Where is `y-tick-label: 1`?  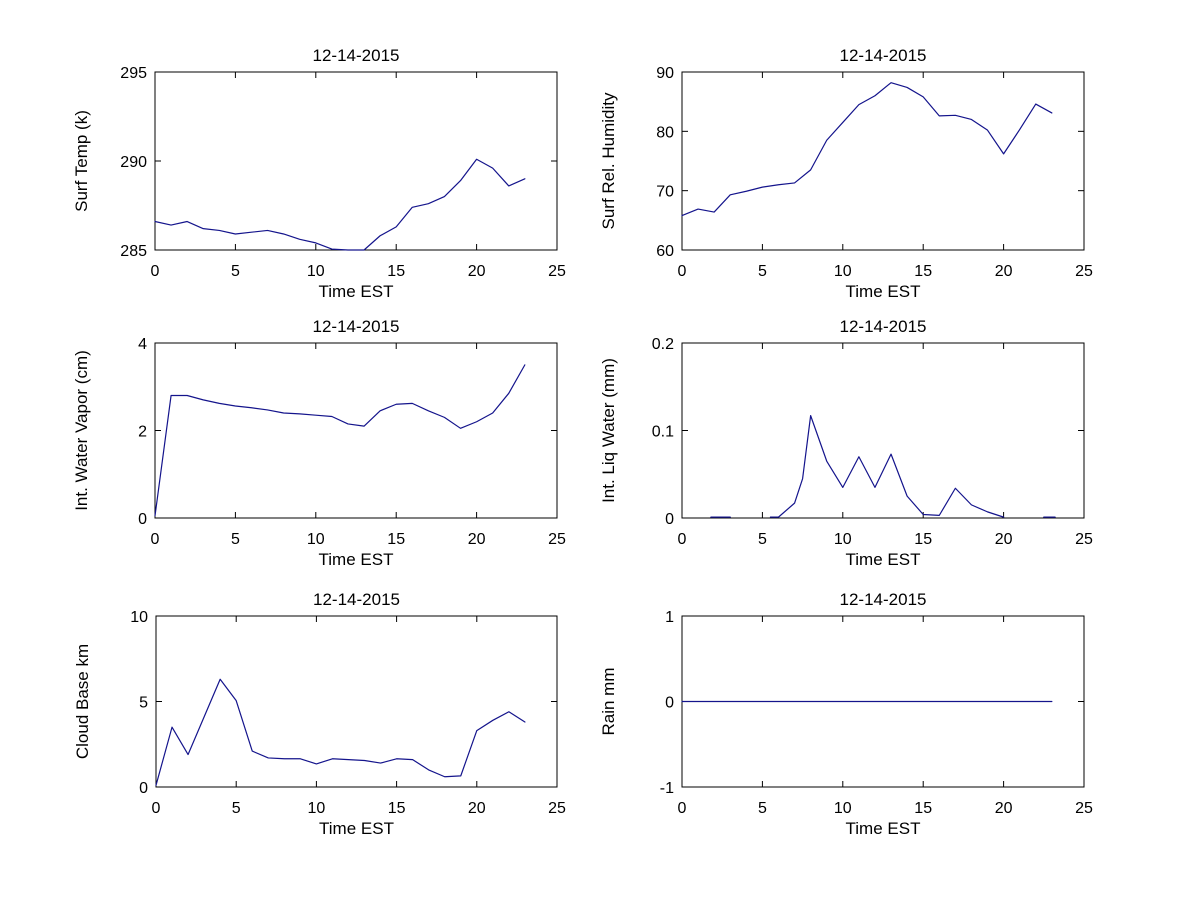 y-tick-label: 1 is located at coordinates (669, 617).